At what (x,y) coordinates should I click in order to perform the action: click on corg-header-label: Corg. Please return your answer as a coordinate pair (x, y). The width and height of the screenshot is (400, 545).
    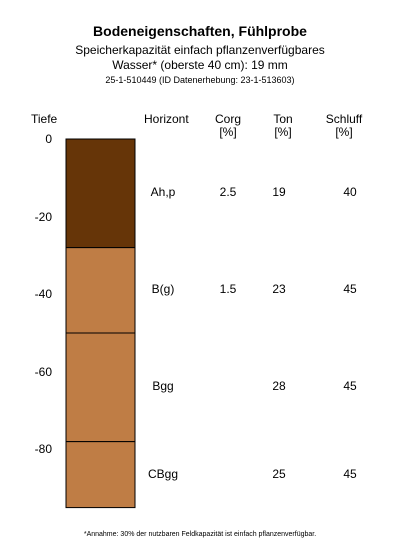
    Looking at the image, I should click on (227, 119).